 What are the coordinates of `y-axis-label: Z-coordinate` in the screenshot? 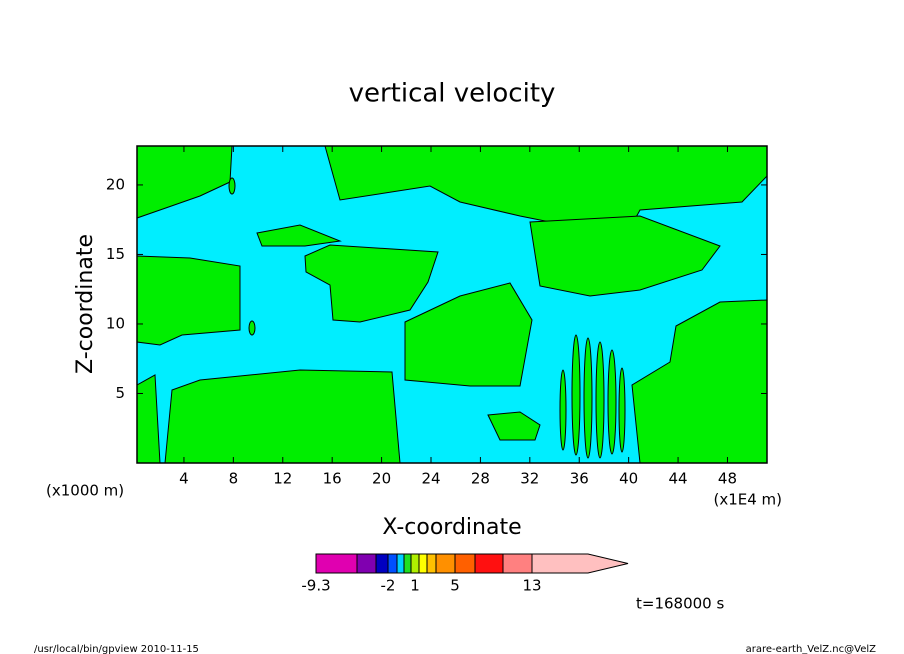 It's located at (85, 304).